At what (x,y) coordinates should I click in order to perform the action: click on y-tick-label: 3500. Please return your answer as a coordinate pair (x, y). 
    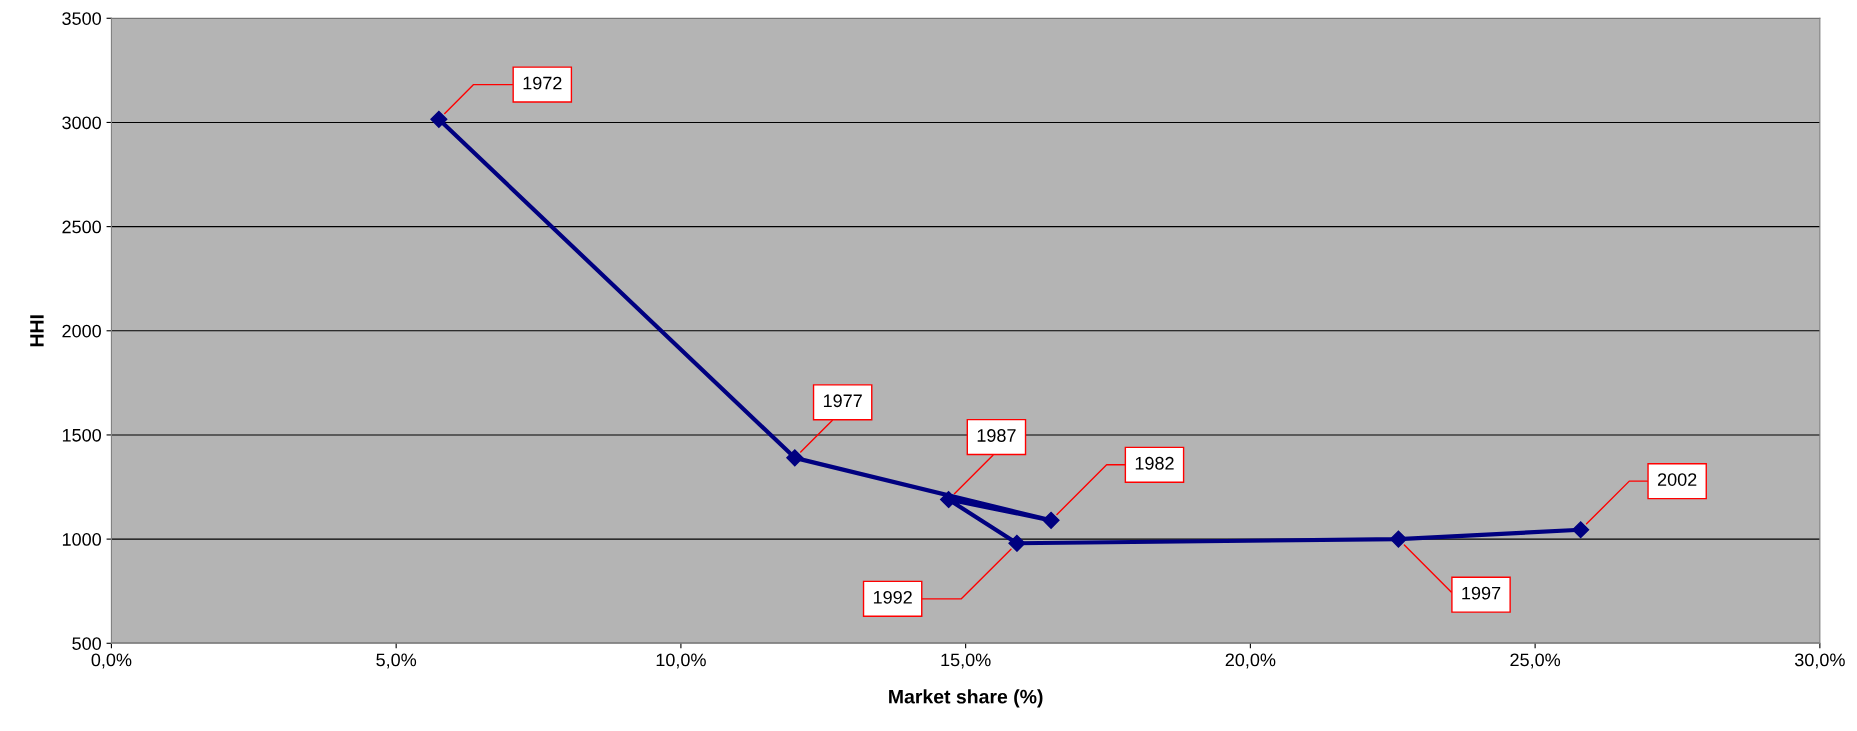
    Looking at the image, I should click on (81, 18).